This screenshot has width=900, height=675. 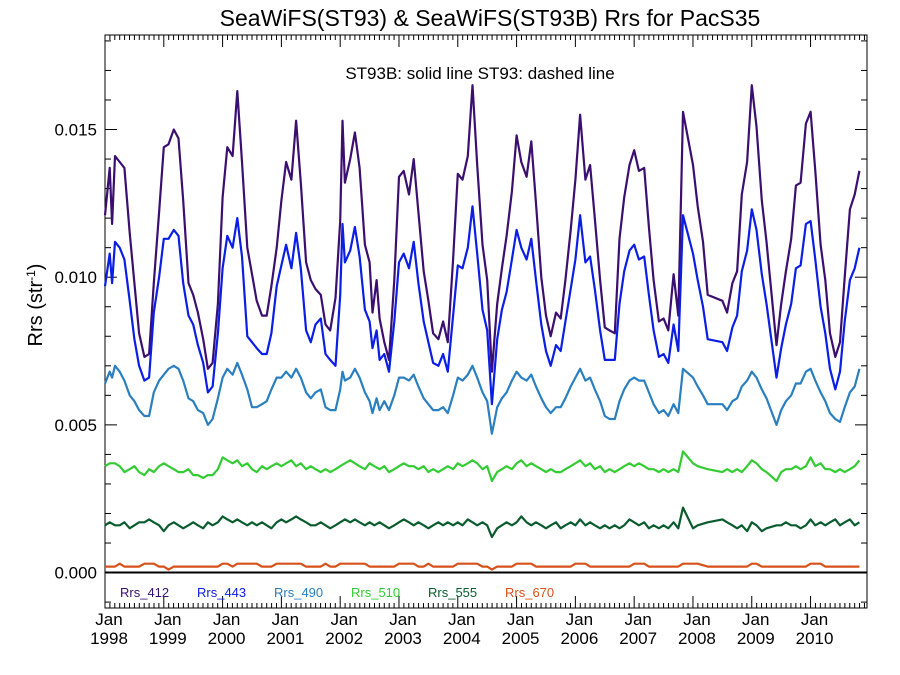 I want to click on y-axis-label-superscript: -1, so click(x=31, y=275).